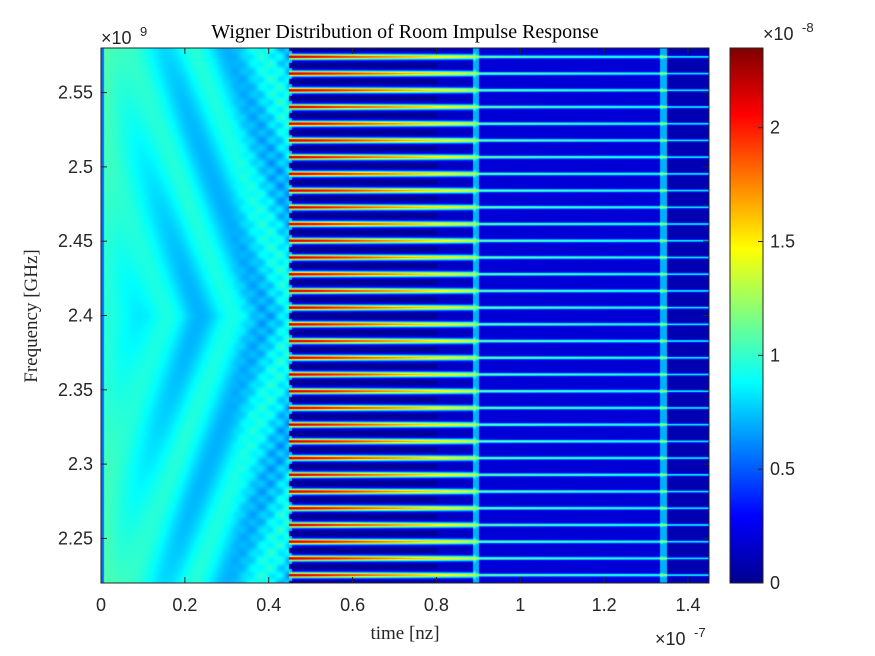  I want to click on colorbar: 0 0.5 1 1.5 2 ×10 -8, so click(771, 306).